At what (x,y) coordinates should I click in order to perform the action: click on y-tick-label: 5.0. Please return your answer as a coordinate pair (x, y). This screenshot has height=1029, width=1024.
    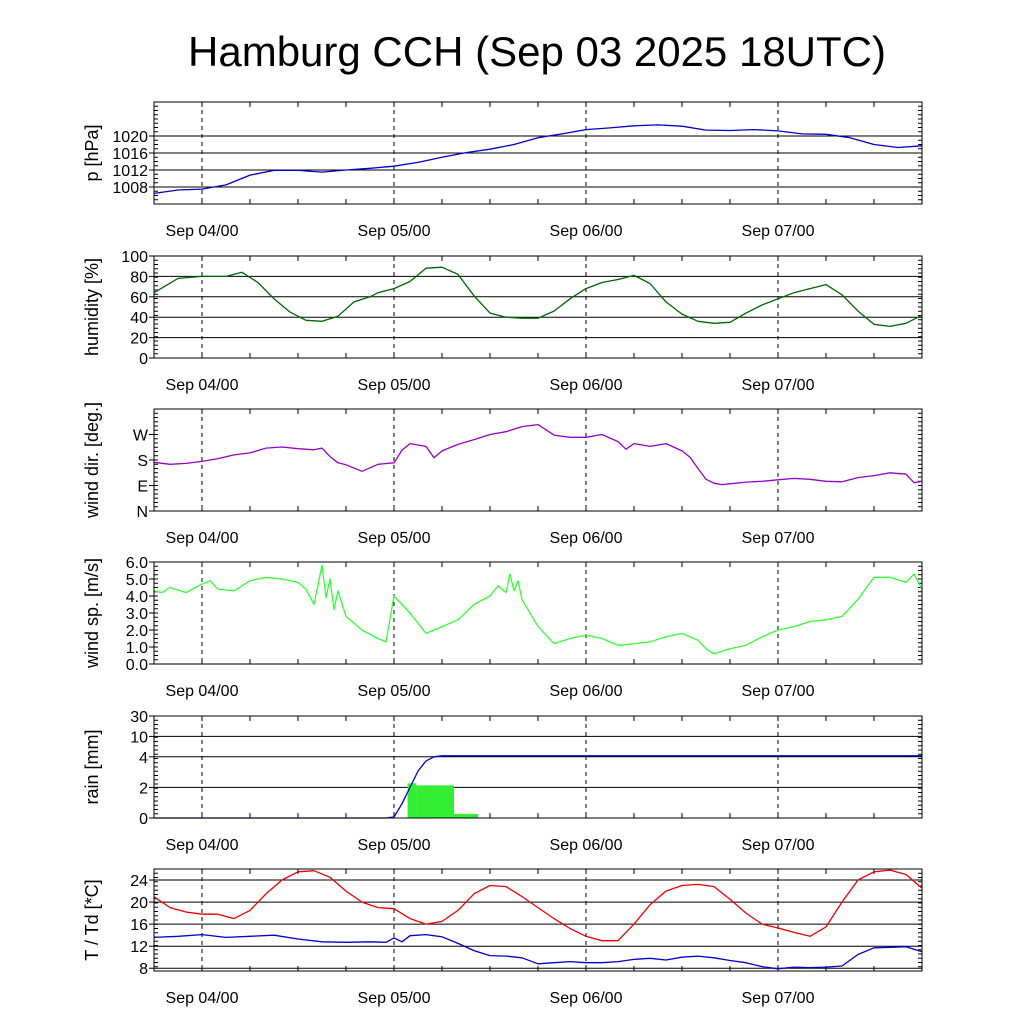
    Looking at the image, I should click on (137, 580).